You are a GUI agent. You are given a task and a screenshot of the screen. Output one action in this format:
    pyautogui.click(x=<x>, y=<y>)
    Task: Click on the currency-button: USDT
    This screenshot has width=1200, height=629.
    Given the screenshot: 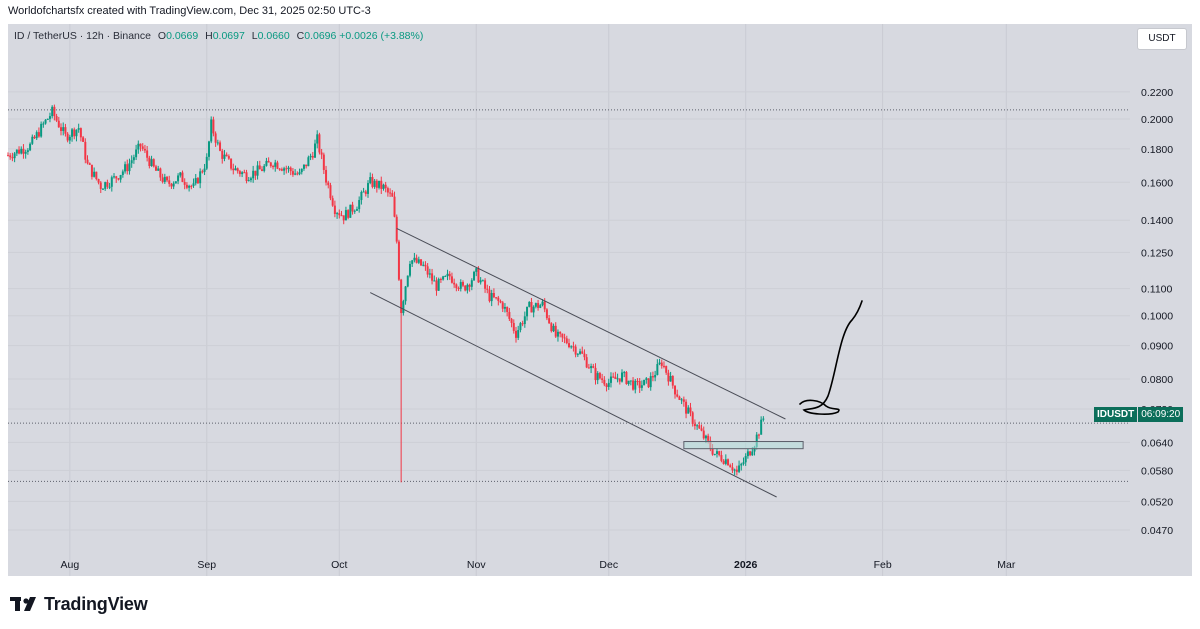 What is the action you would take?
    pyautogui.click(x=1162, y=39)
    